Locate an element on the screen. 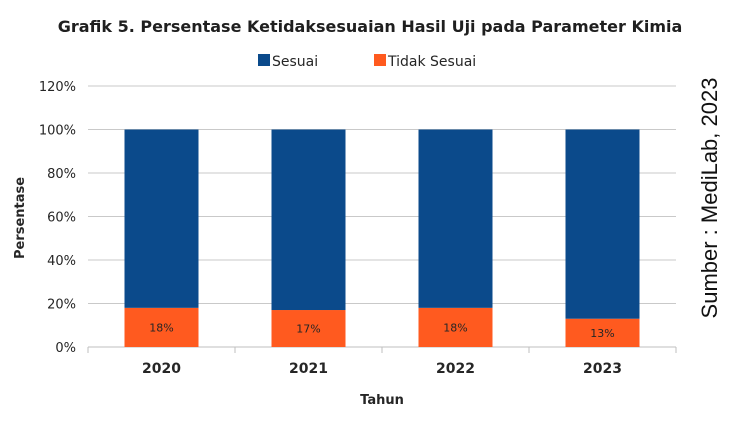 Image resolution: width=735 pixels, height=426 pixels. legend: Sesuai Tidak Sesuai is located at coordinates (367, 62).